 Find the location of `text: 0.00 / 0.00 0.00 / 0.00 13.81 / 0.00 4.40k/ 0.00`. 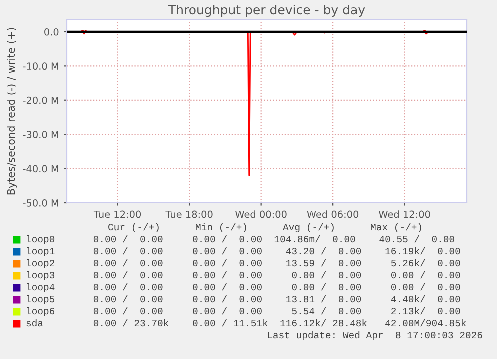

text: 0.00 / 0.00 0.00 / 0.00 13.81 / 0.00 4.40k/ 0.00 is located at coordinates (277, 299).